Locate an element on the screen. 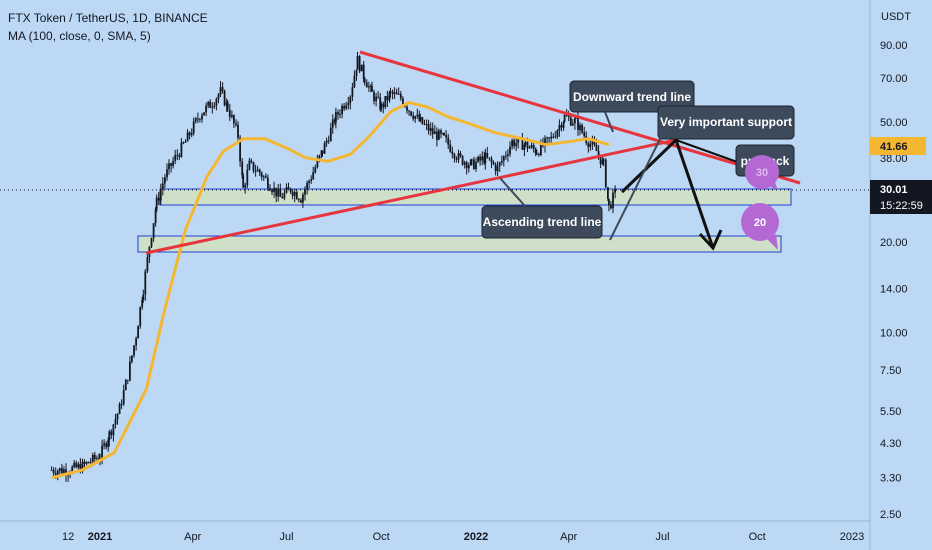 This screenshot has height=550, width=932. y-tick-label: 2.50 is located at coordinates (890, 515).